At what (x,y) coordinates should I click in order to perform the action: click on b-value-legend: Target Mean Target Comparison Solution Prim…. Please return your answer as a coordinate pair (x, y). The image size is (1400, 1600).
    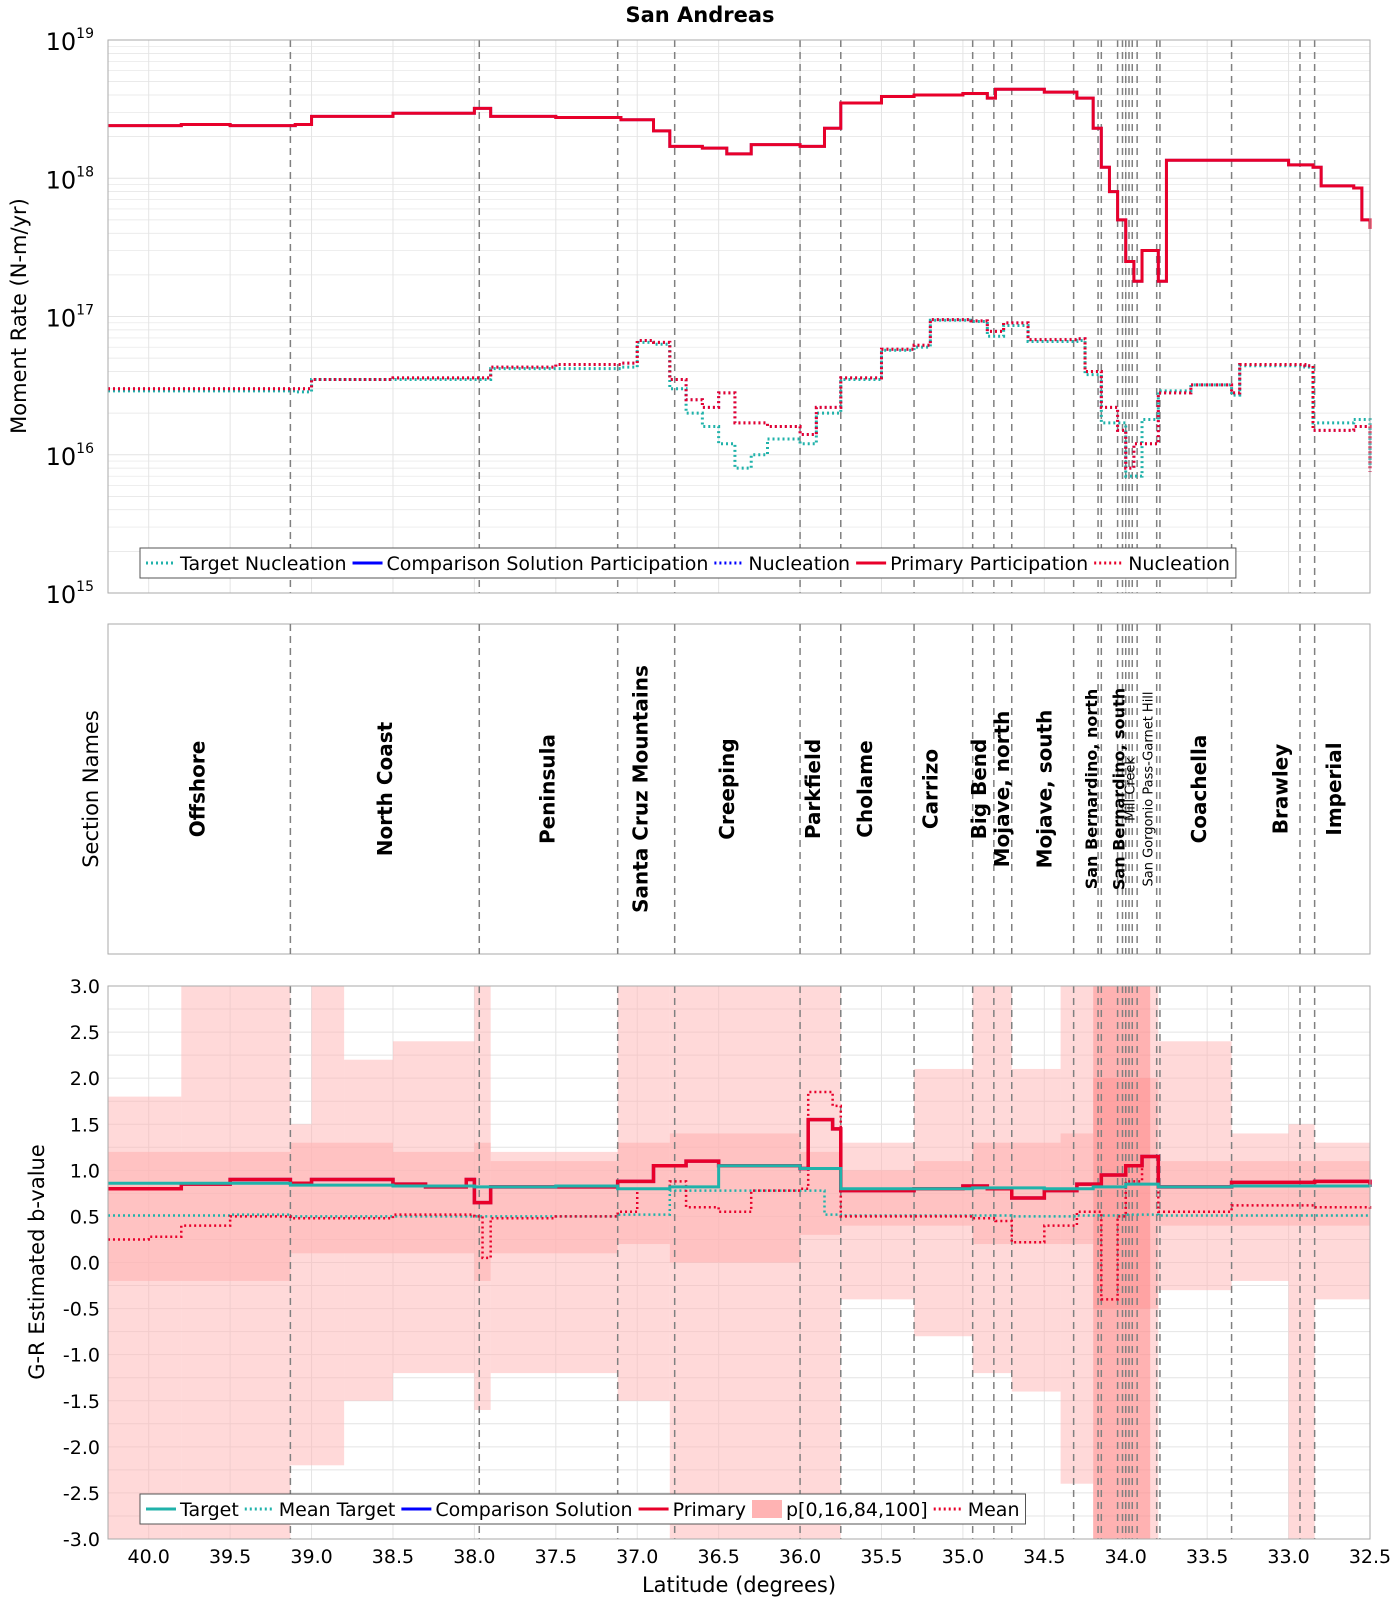
    Looking at the image, I should click on (582, 1509).